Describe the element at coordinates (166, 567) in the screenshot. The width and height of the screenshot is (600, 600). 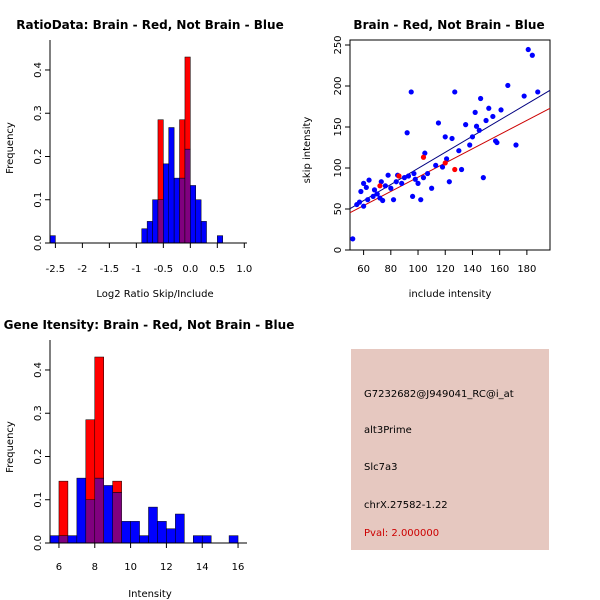
I see `x-tick-label: 12` at that location.